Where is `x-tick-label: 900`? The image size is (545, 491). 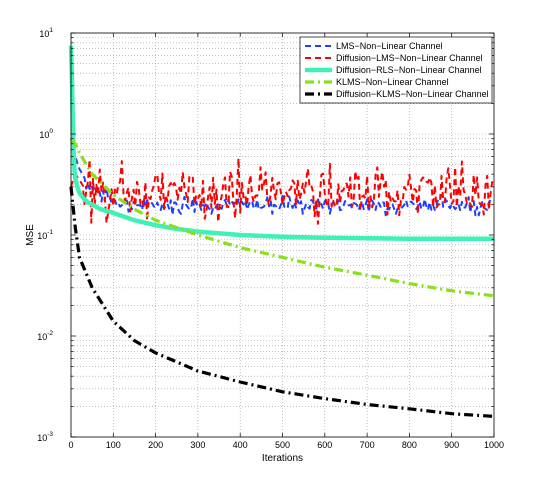 x-tick-label: 900 is located at coordinates (451, 445).